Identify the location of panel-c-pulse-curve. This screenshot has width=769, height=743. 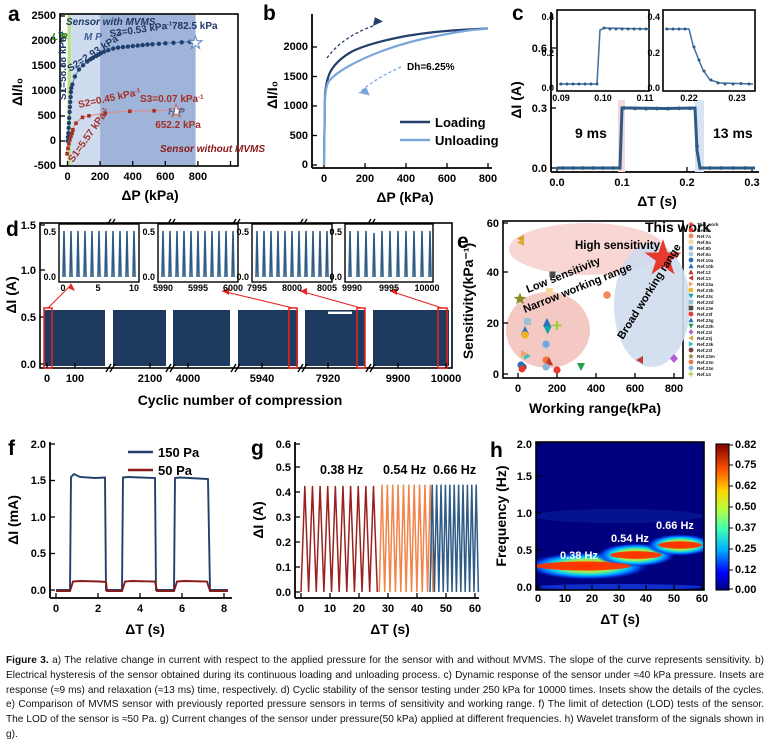
(656, 138).